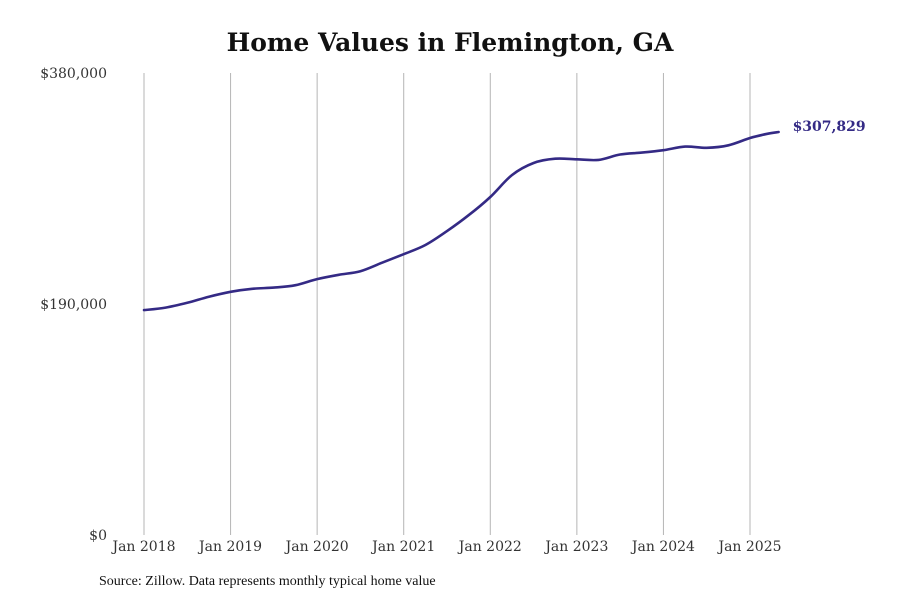 The image size is (900, 600). Describe the element at coordinates (229, 547) in the screenshot. I see `x-tick-label: Jan 2019` at that location.